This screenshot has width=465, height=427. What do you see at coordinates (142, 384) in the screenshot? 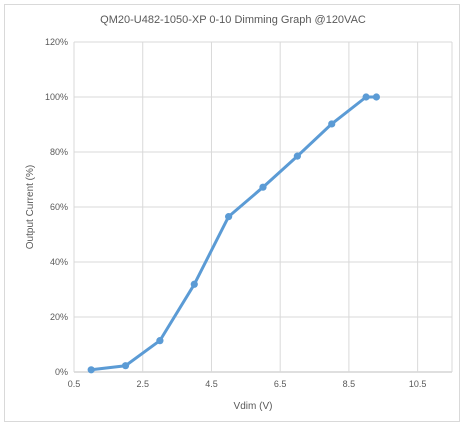
I see `x-tick-label: 2.5` at bounding box center [142, 384].